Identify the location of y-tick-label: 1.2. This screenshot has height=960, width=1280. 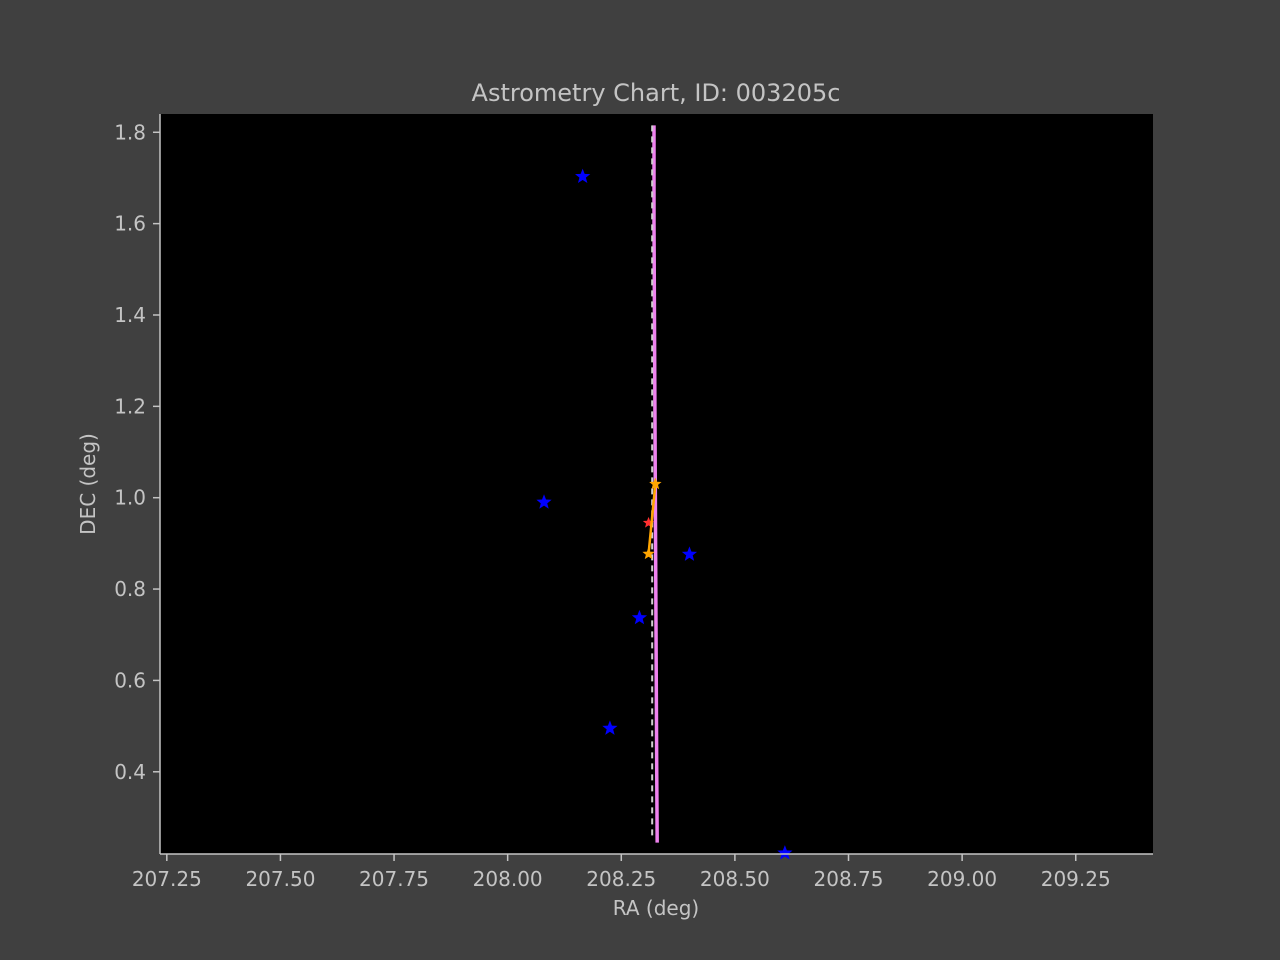
(130, 406).